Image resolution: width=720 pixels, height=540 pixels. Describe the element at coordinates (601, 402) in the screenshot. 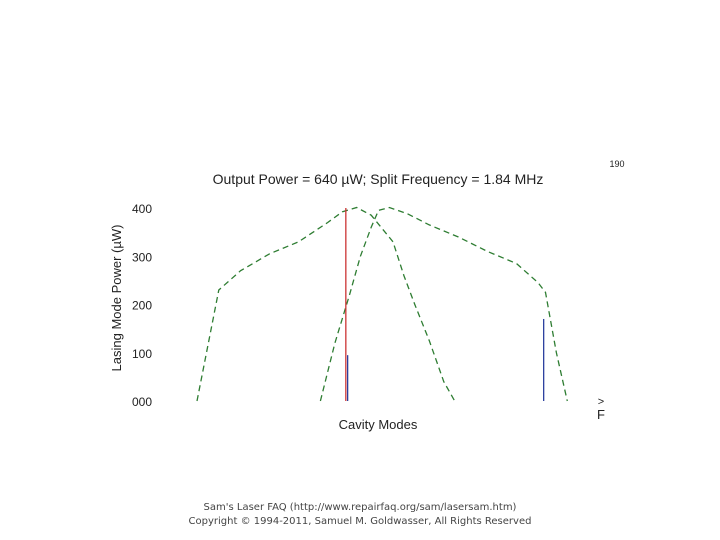

I see `side-mark-top: >` at that location.